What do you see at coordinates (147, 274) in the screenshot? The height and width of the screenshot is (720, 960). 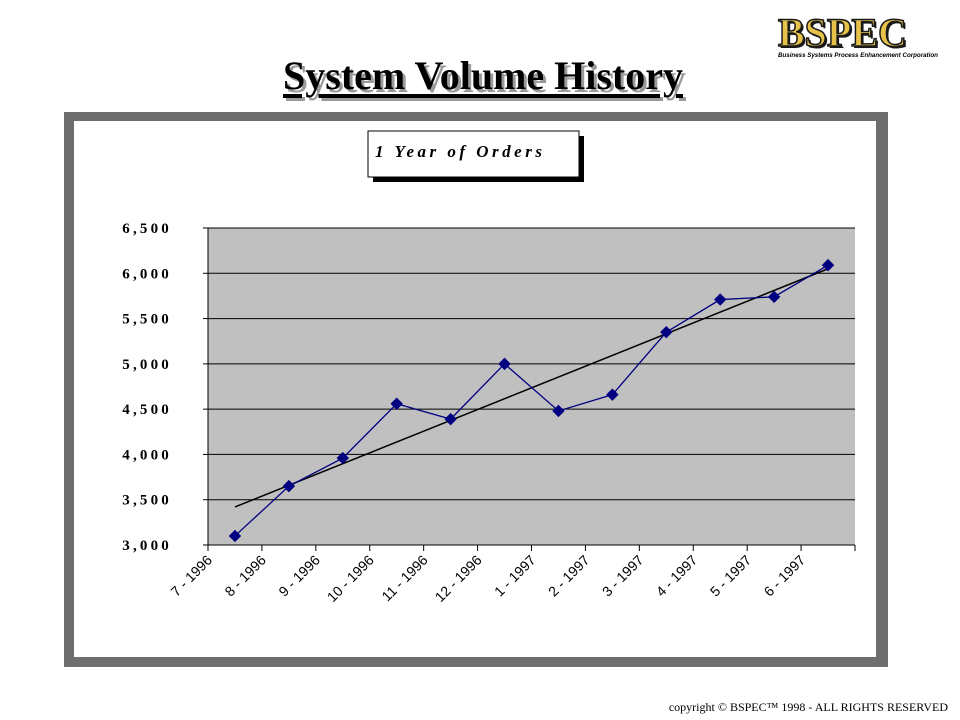 I see `y-tick-label: 6,000` at bounding box center [147, 274].